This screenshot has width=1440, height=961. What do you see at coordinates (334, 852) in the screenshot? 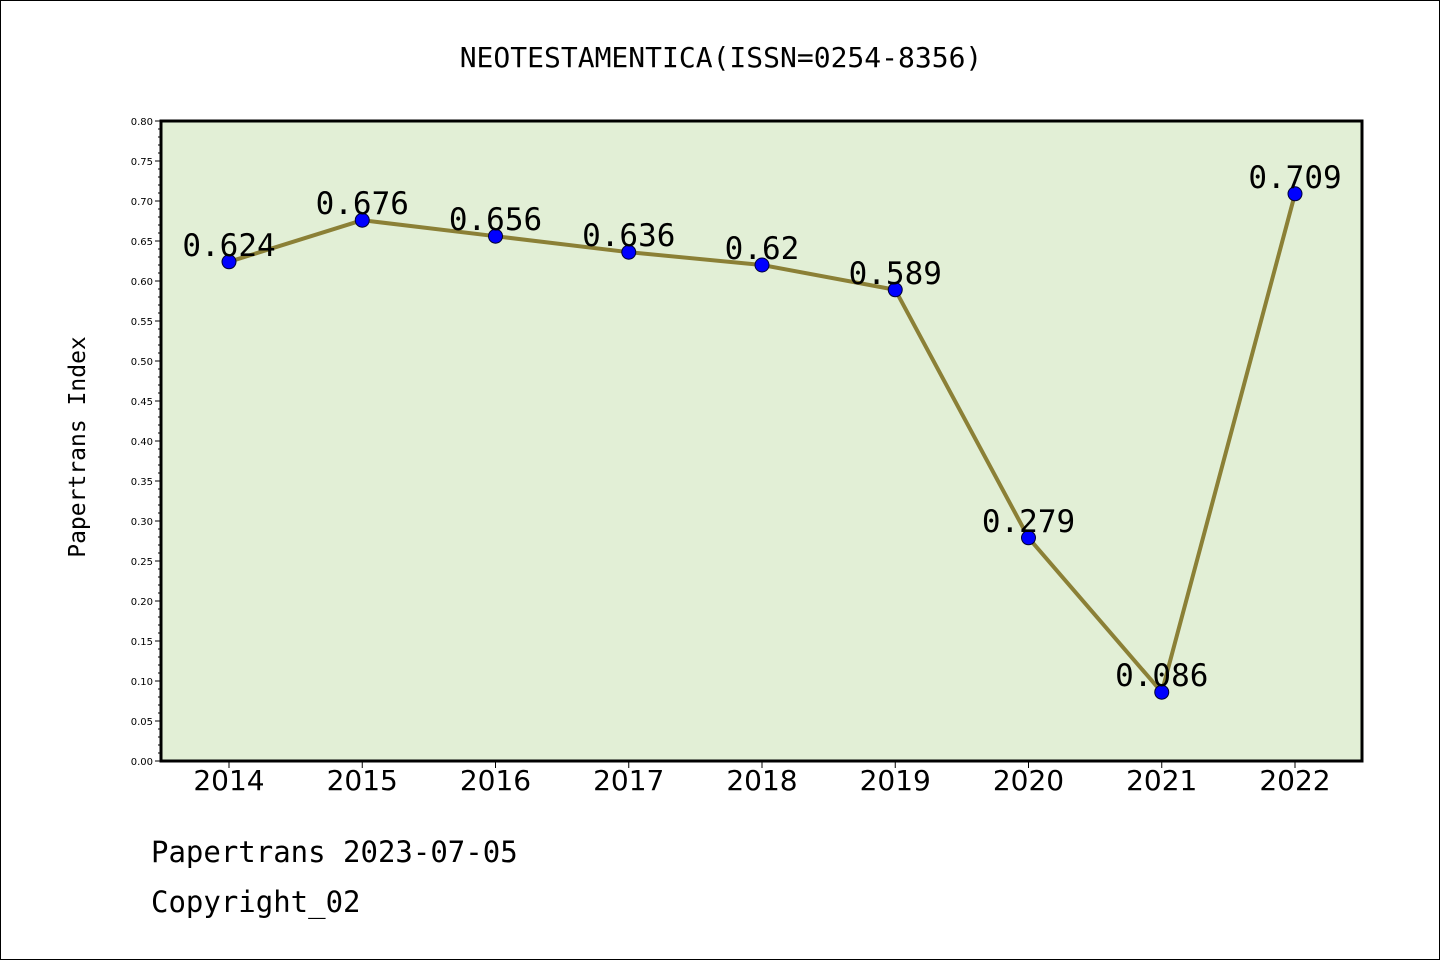
I see `footer-date-text: Papertrans 2023-07-05` at bounding box center [334, 852].